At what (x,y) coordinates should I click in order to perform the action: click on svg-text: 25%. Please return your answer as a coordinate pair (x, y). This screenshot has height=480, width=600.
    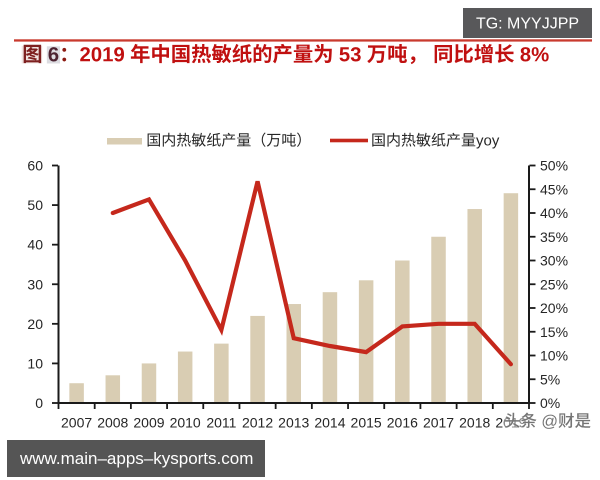
    Looking at the image, I should click on (554, 284).